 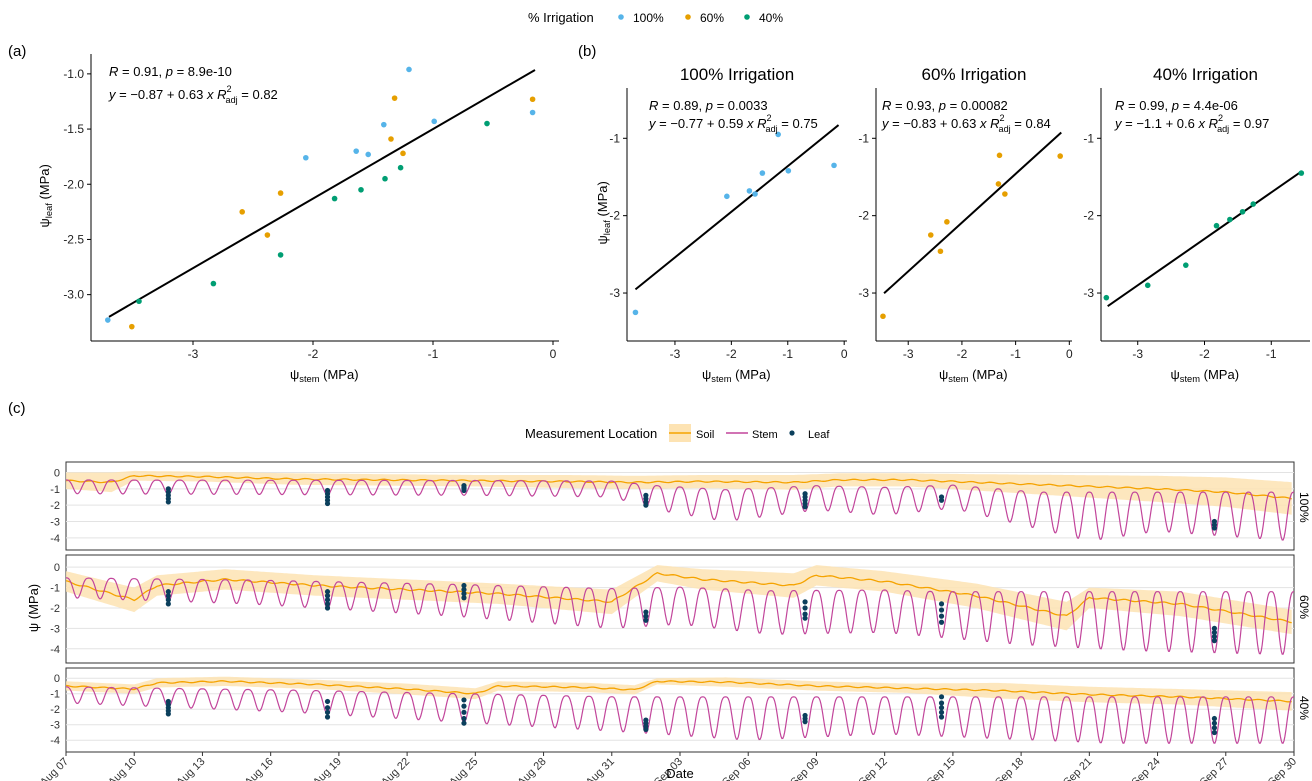 What do you see at coordinates (45, 195) in the screenshot?
I see `y-axis-title: ψleaf (MPa)` at bounding box center [45, 195].